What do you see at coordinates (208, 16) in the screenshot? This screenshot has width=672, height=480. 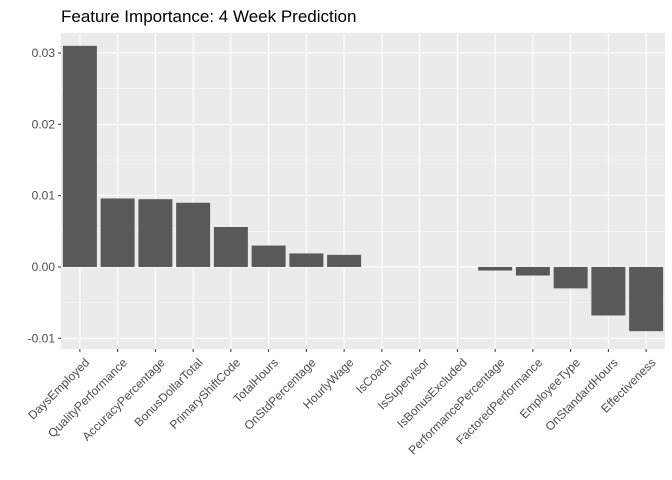 I see `chart-title: Feature Importance: 4 Week Prediction` at bounding box center [208, 16].